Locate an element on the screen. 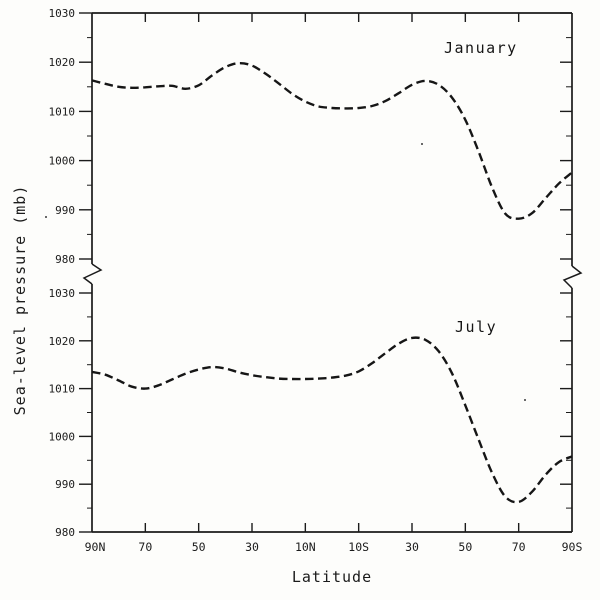 The height and width of the screenshot is (600, 600). axis-break-mark-left is located at coordinates (92, 274).